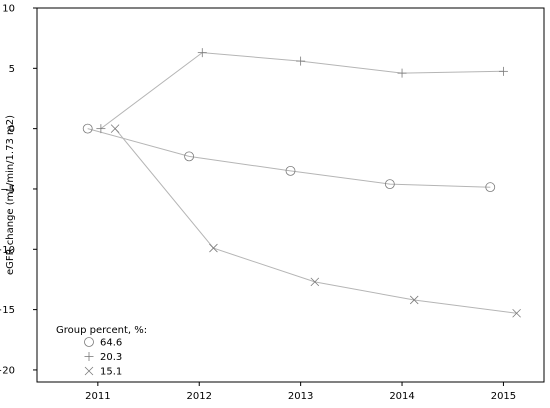 Image resolution: width=550 pixels, height=408 pixels. I want to click on y-tick-label: 10, so click(8, 9).